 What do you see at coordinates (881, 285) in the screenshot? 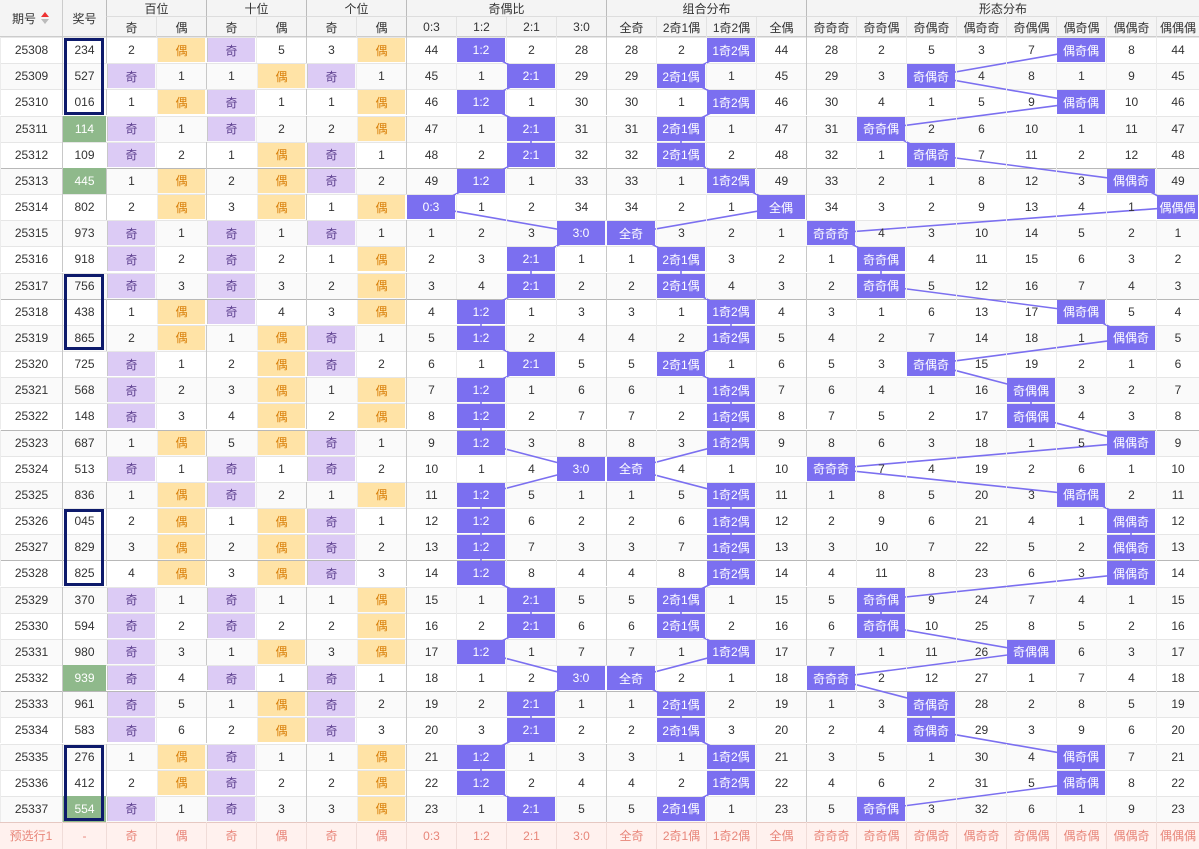
I see `hit-cell: 奇奇偶` at bounding box center [881, 285].